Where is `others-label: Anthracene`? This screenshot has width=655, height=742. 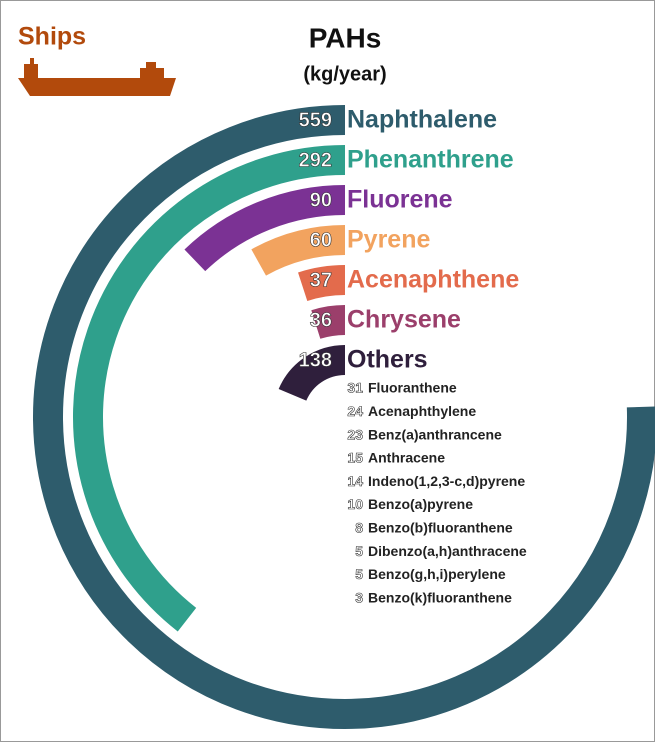 others-label: Anthracene is located at coordinates (406, 458).